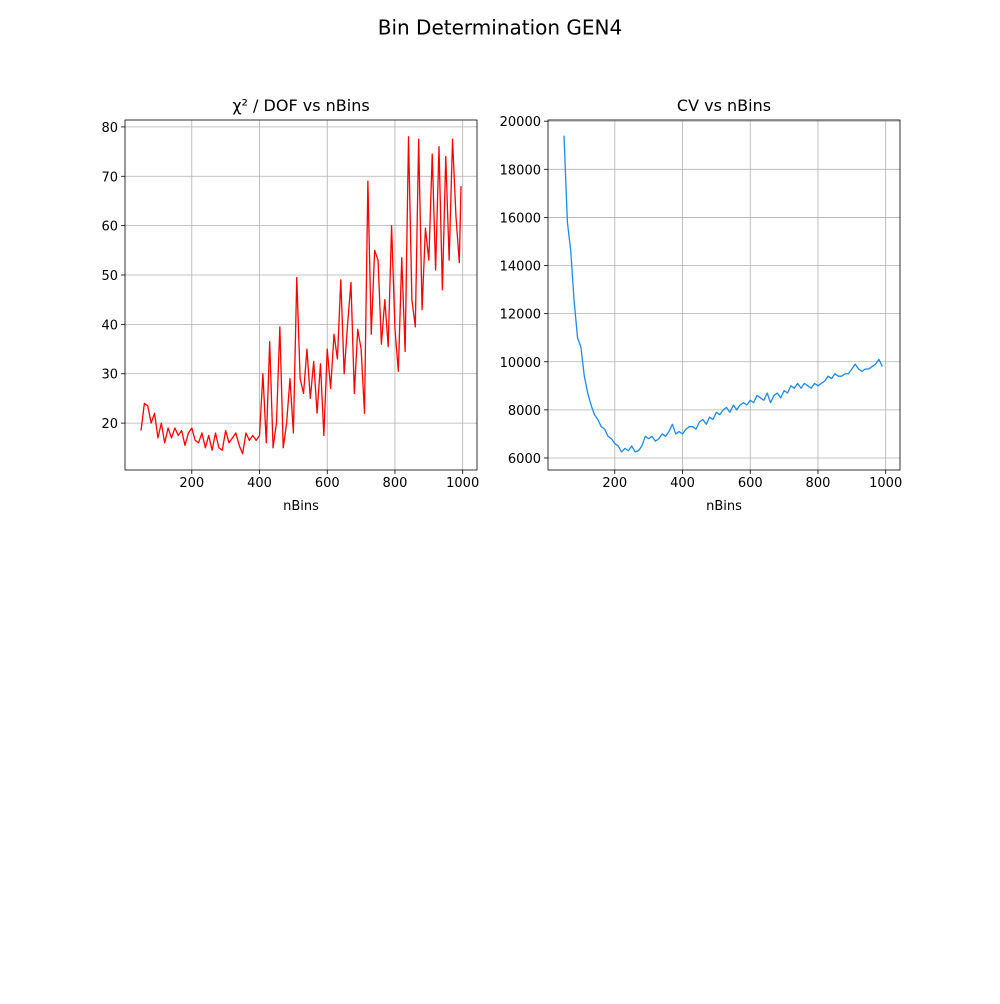 The height and width of the screenshot is (1004, 1000). What do you see at coordinates (520, 218) in the screenshot?
I see `y-tick-label: 16000` at bounding box center [520, 218].